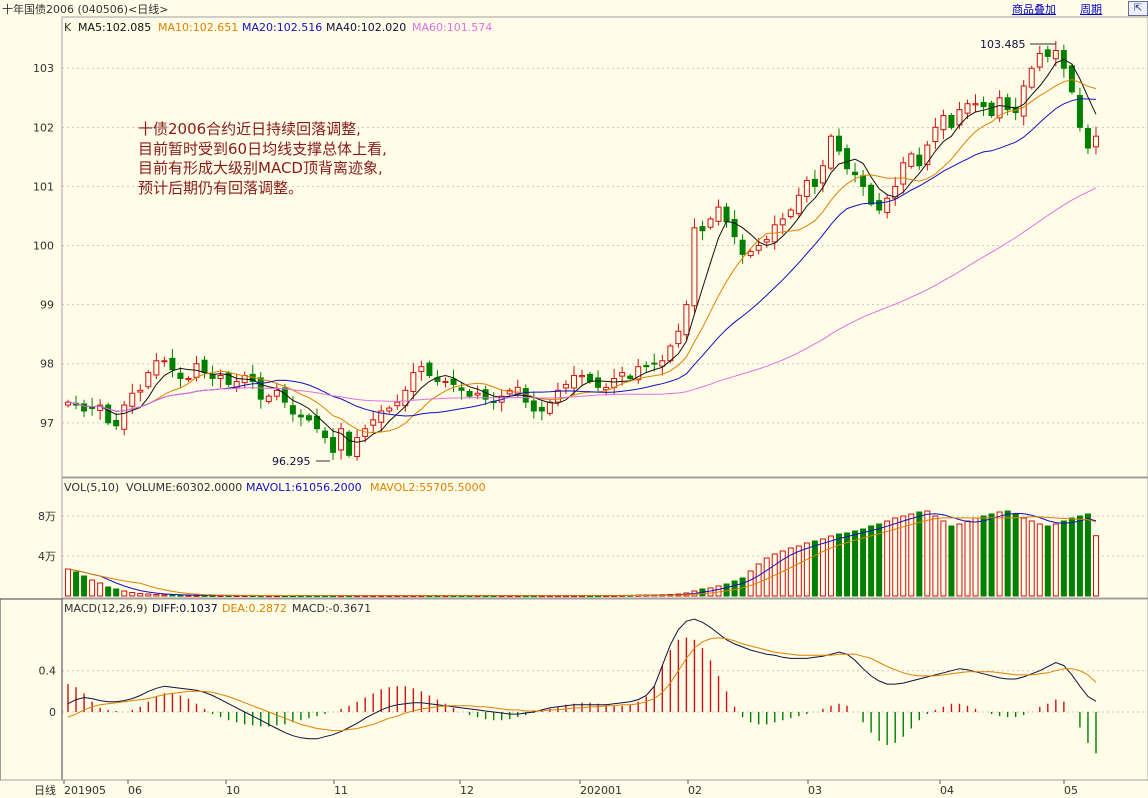 Image resolution: width=1148 pixels, height=798 pixels. I want to click on macd-histogram, so click(582, 695).